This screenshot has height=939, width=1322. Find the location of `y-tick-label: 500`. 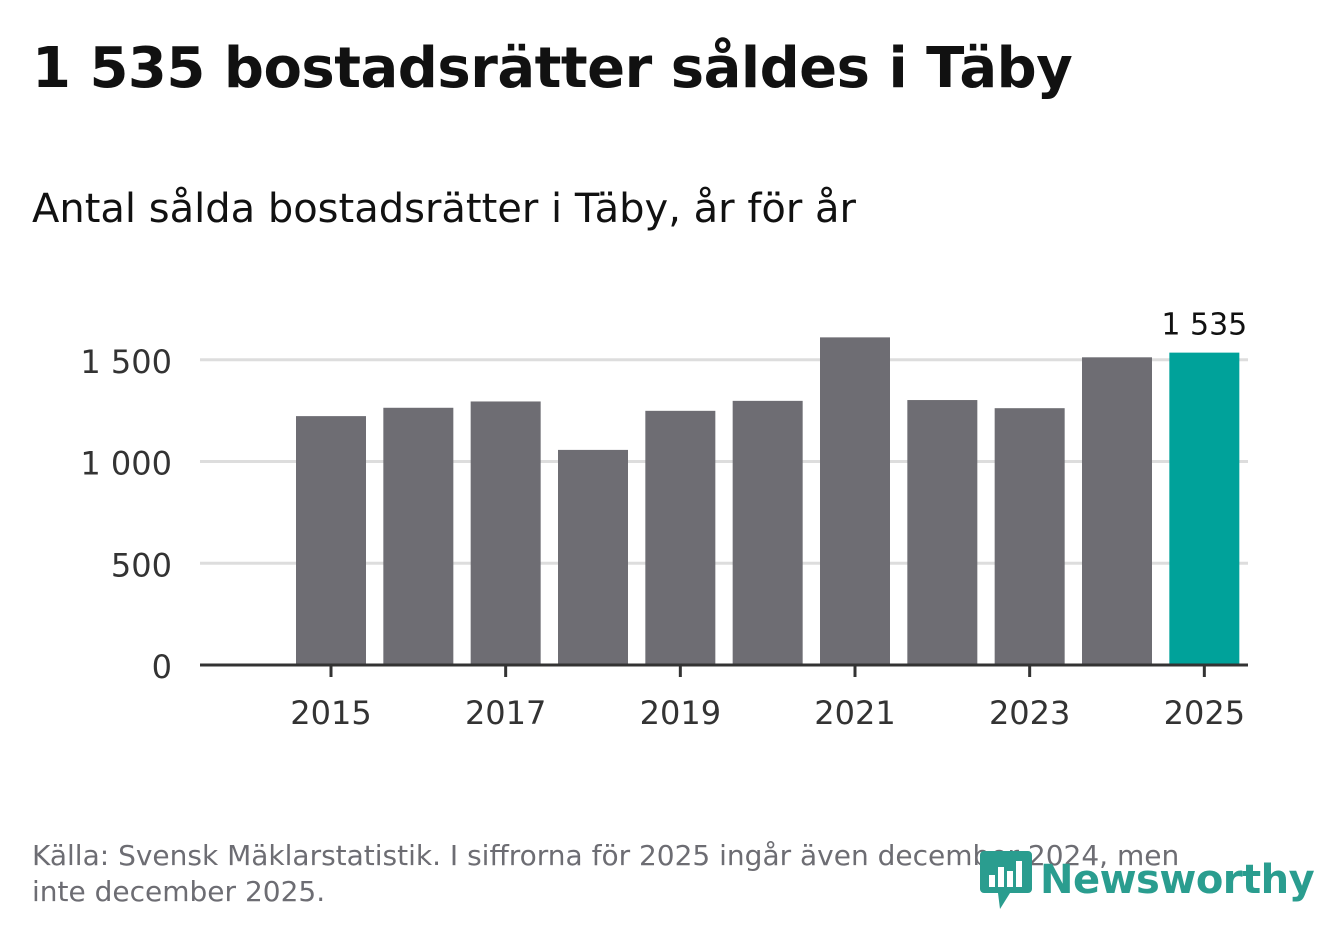

y-tick-label: 500 is located at coordinates (141, 565).